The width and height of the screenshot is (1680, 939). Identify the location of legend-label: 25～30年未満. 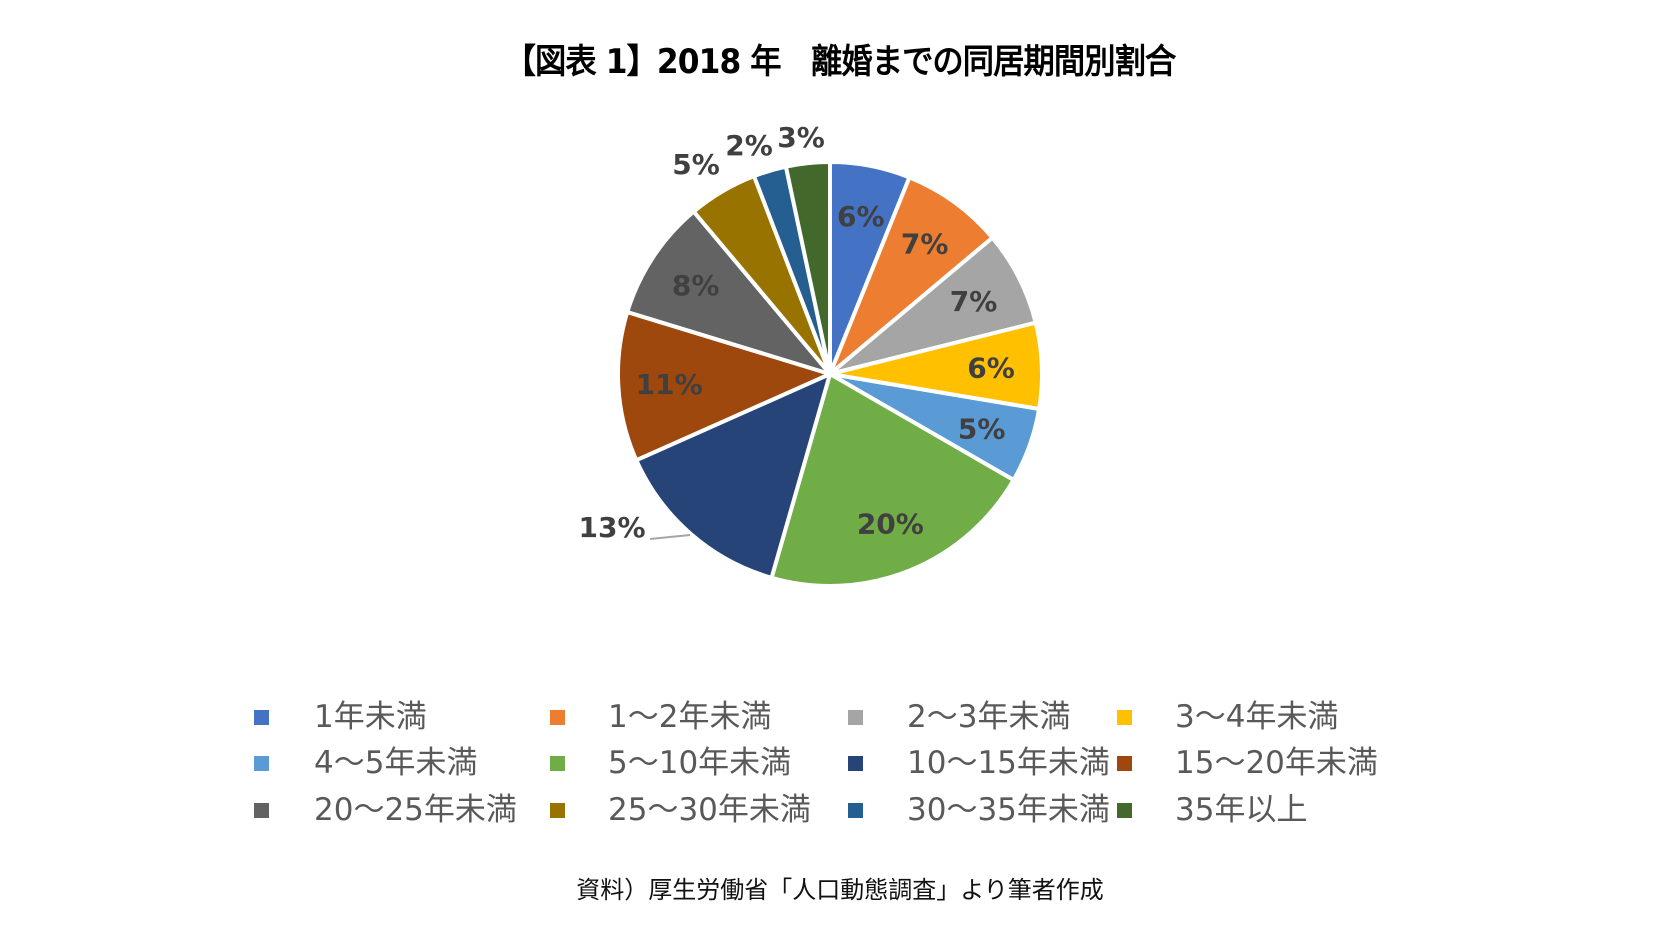
(709, 810).